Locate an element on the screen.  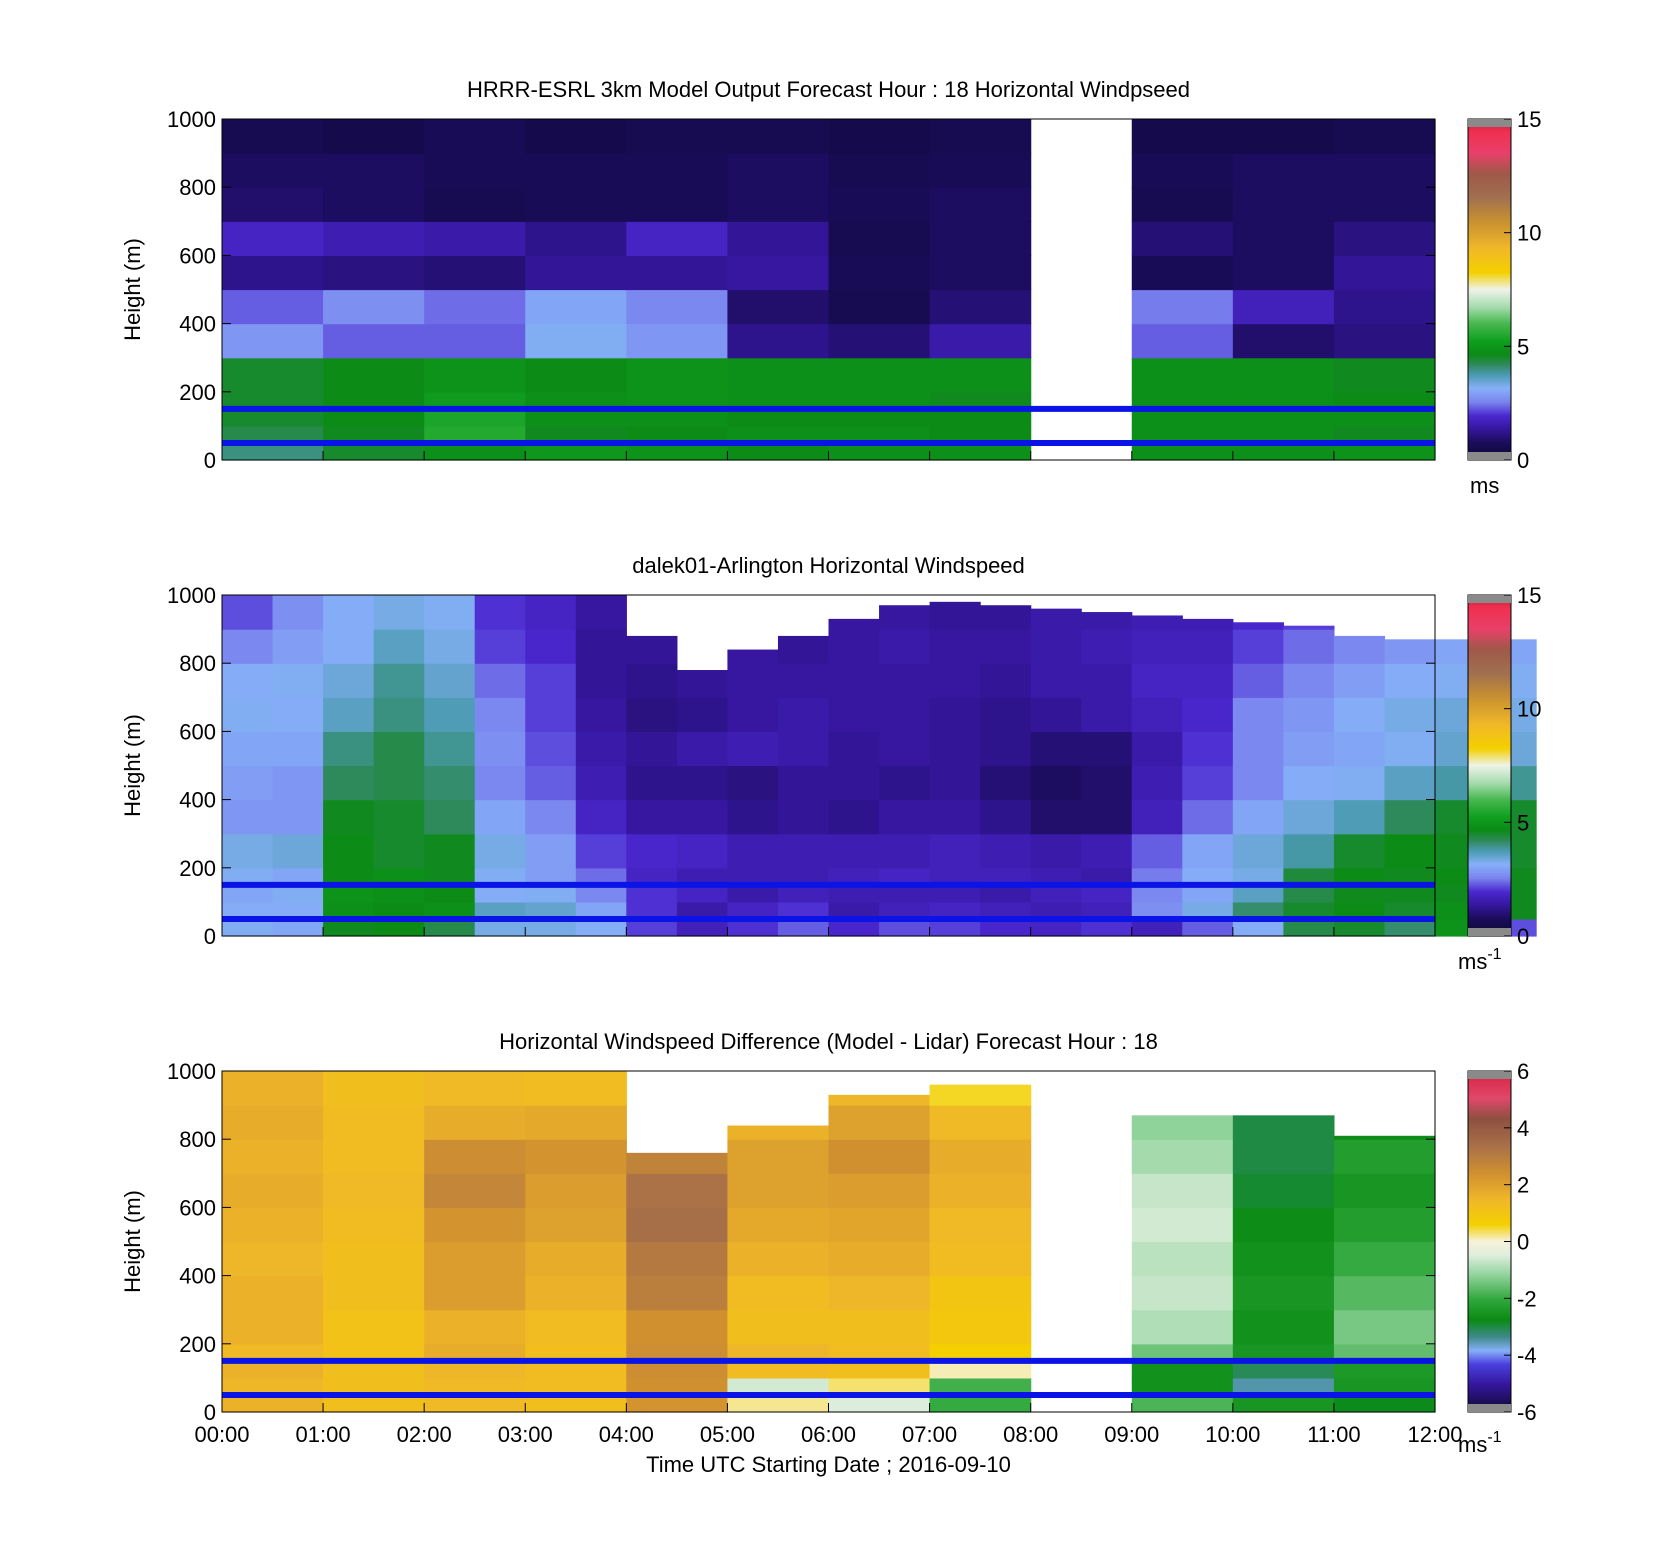
x-tick-label: 05:00 is located at coordinates (727, 1434).